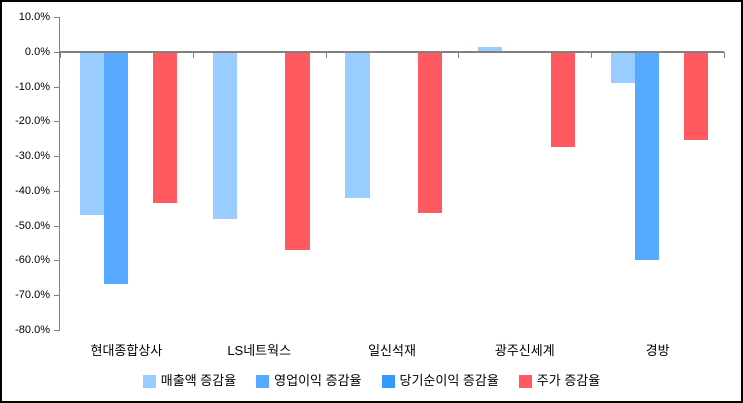  I want to click on bar-series4-cat5, so click(696, 96).